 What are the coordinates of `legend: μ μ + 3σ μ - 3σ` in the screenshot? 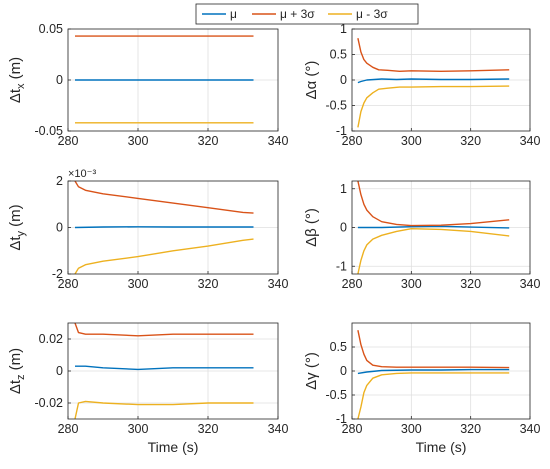 It's located at (307, 14).